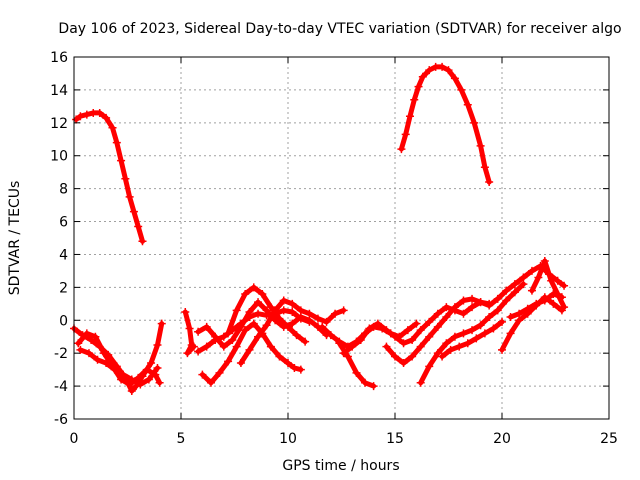 Image resolution: width=640 pixels, height=480 pixels. Describe the element at coordinates (61, 354) in the screenshot. I see `y-tick-label: -2` at that location.